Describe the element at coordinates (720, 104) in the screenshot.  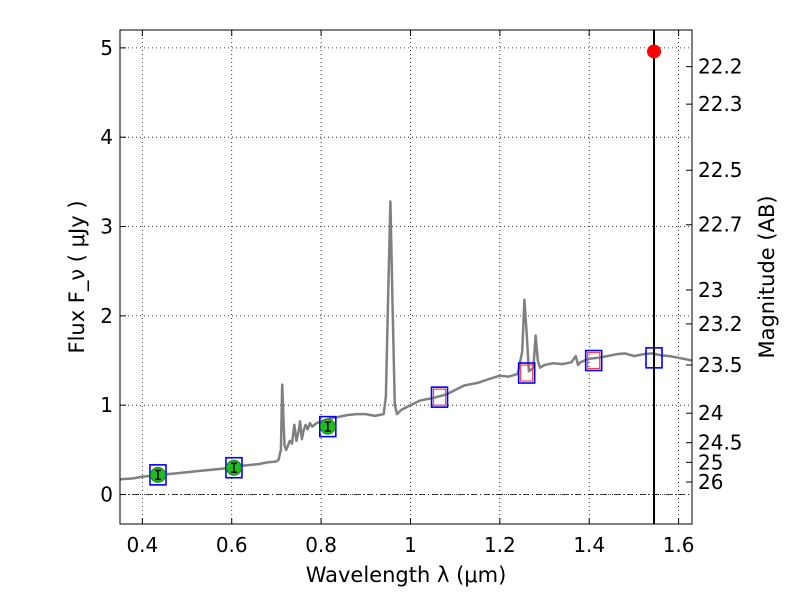
I see `right-y-tick-label: 22.3` at that location.